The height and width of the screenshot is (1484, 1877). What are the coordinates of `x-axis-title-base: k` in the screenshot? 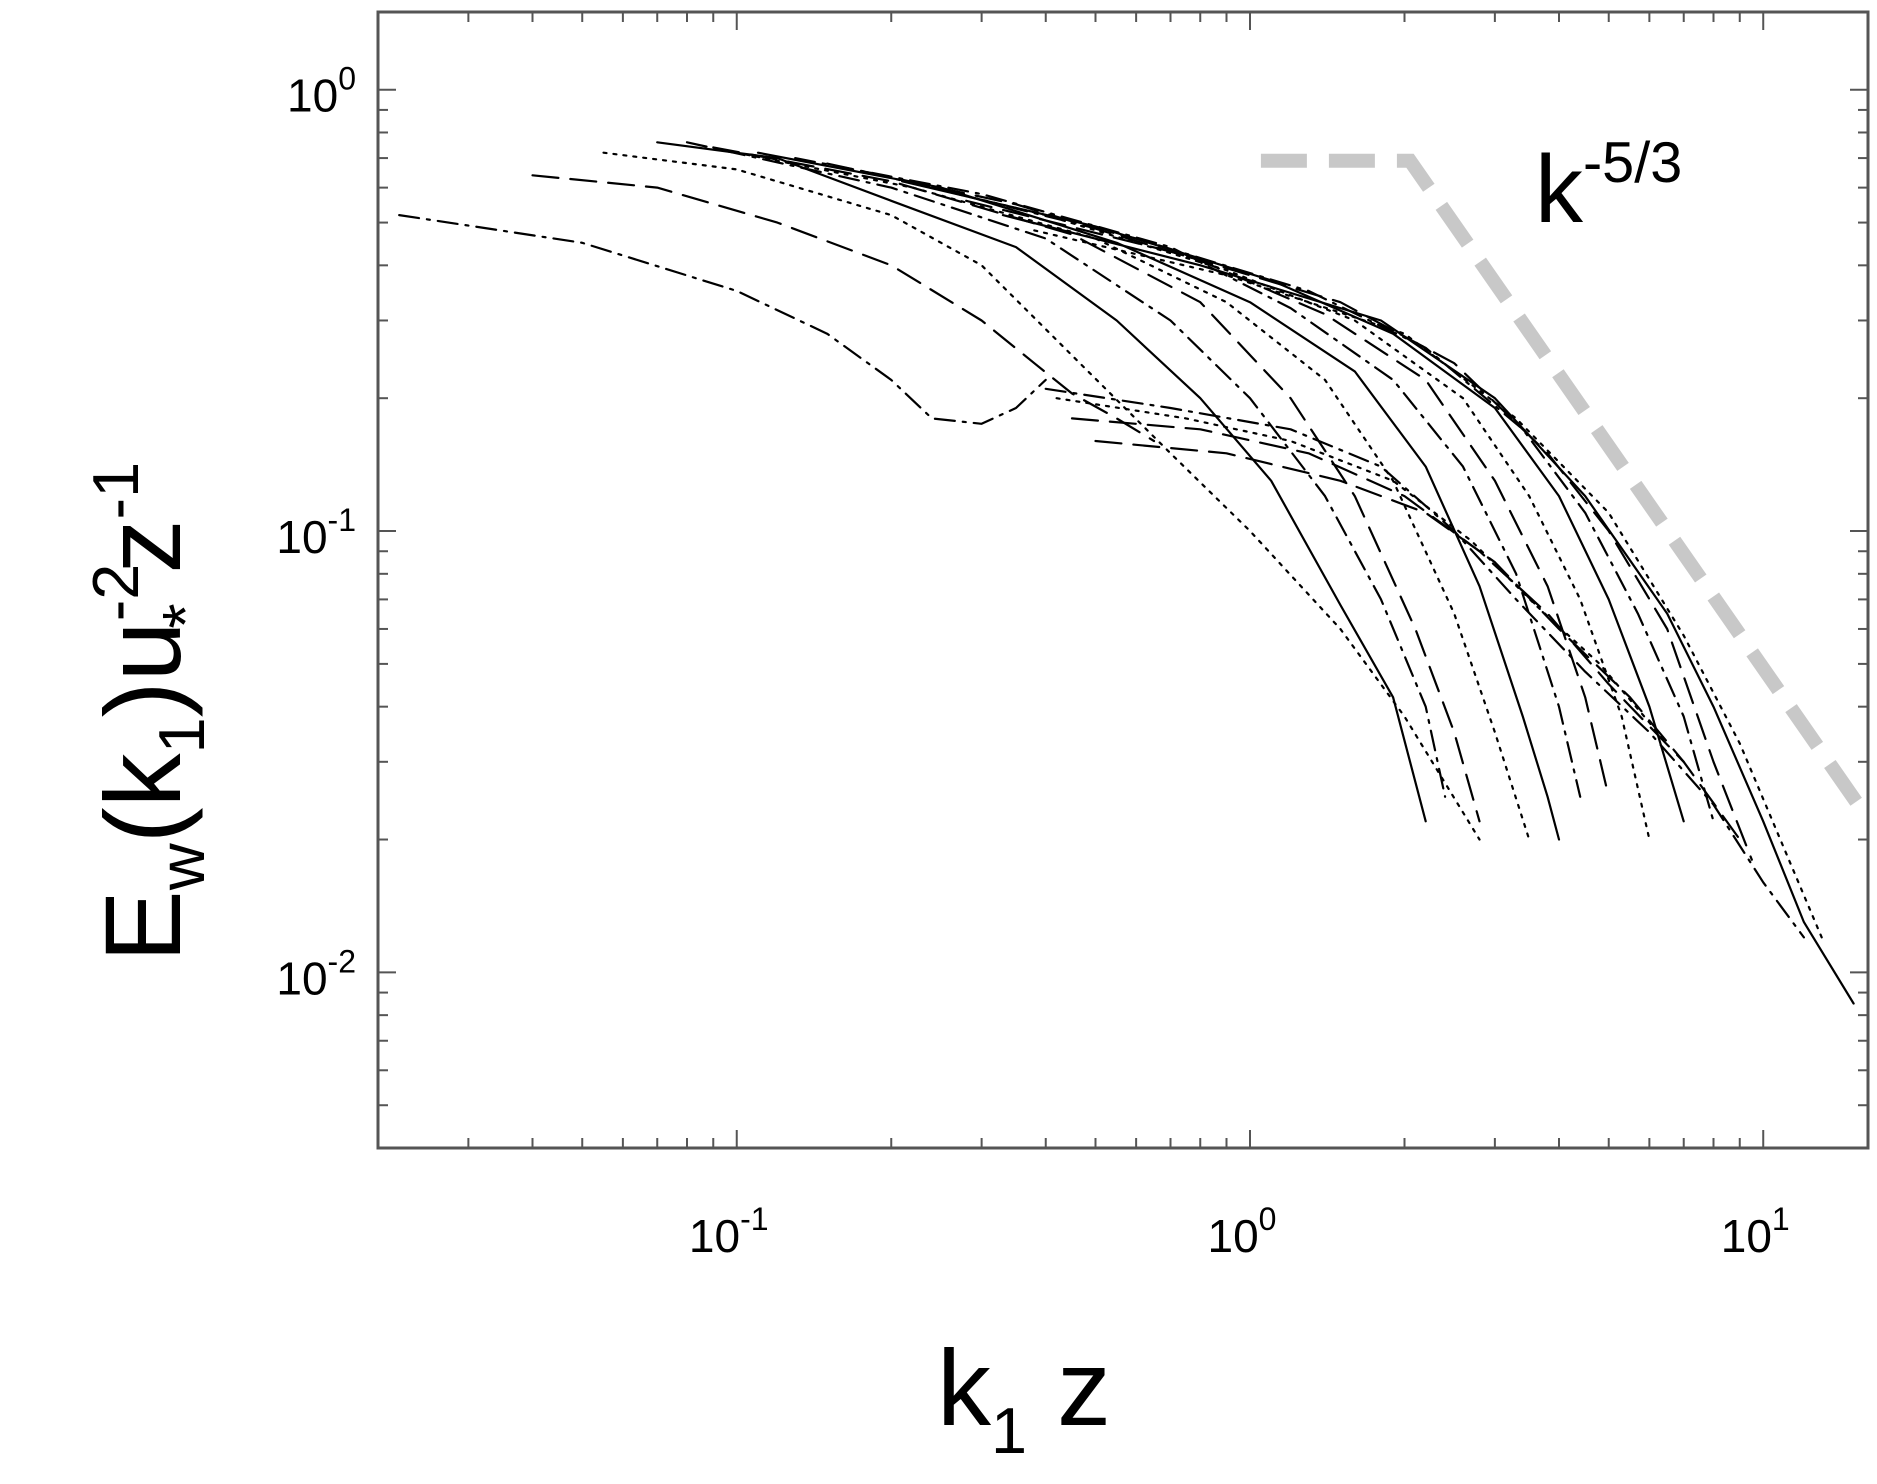 It's located at (964, 1387).